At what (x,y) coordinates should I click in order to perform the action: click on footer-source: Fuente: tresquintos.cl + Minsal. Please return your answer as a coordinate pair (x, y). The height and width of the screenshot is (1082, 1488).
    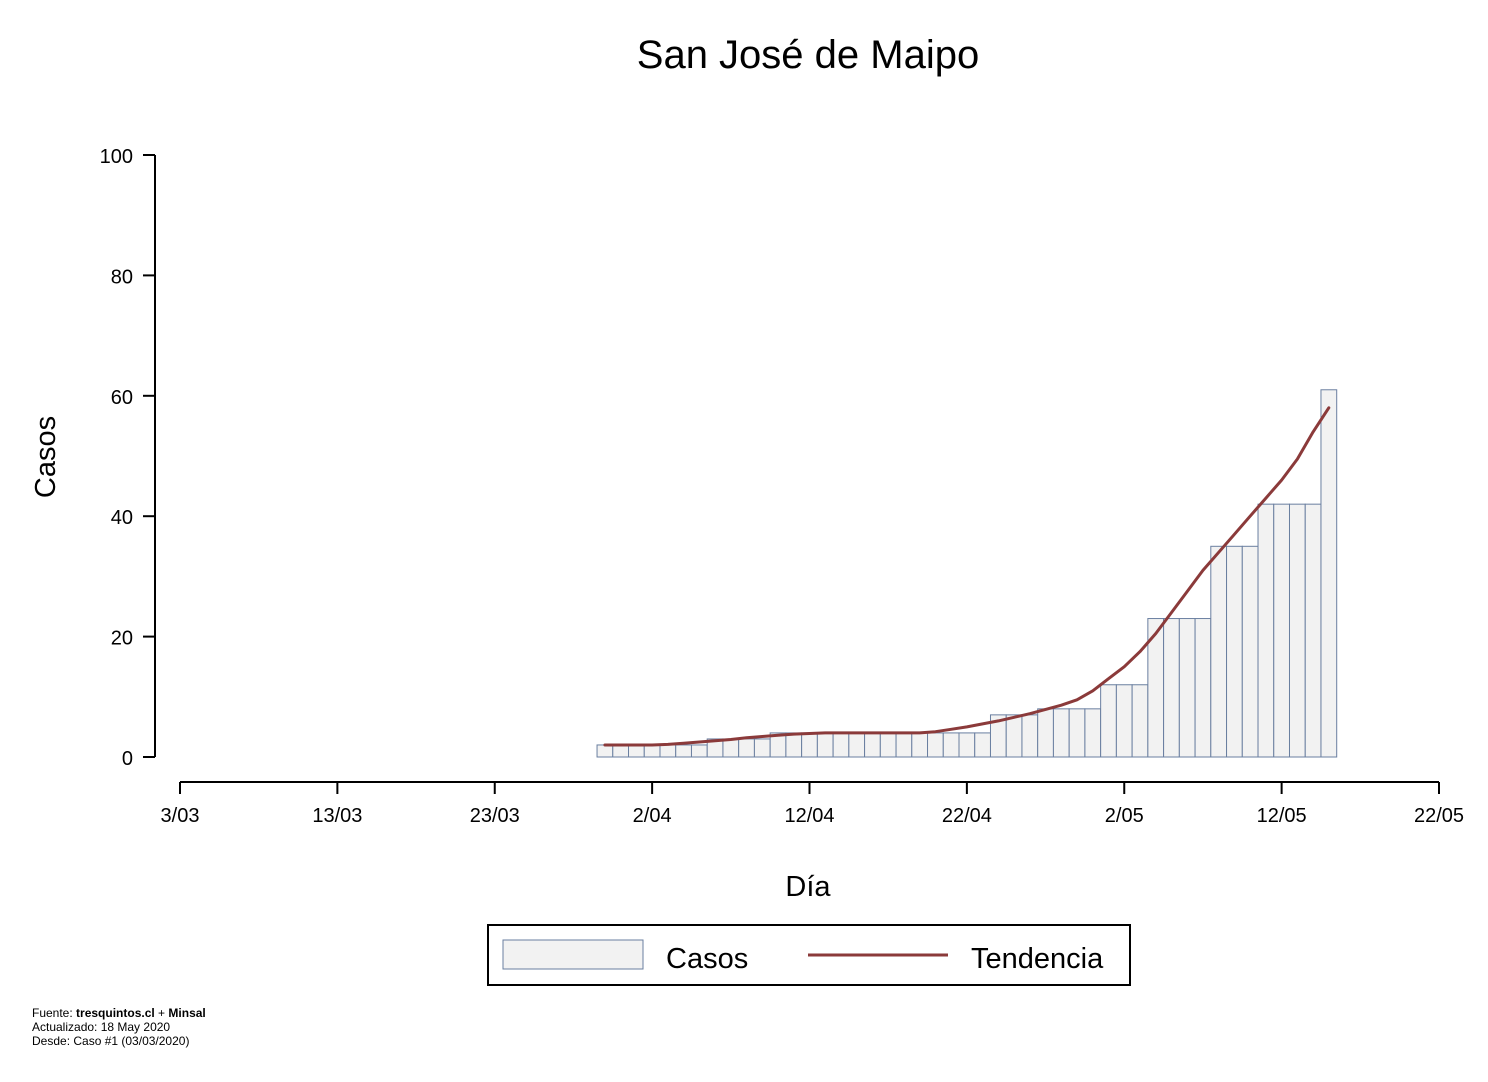
    Looking at the image, I should click on (119, 1013).